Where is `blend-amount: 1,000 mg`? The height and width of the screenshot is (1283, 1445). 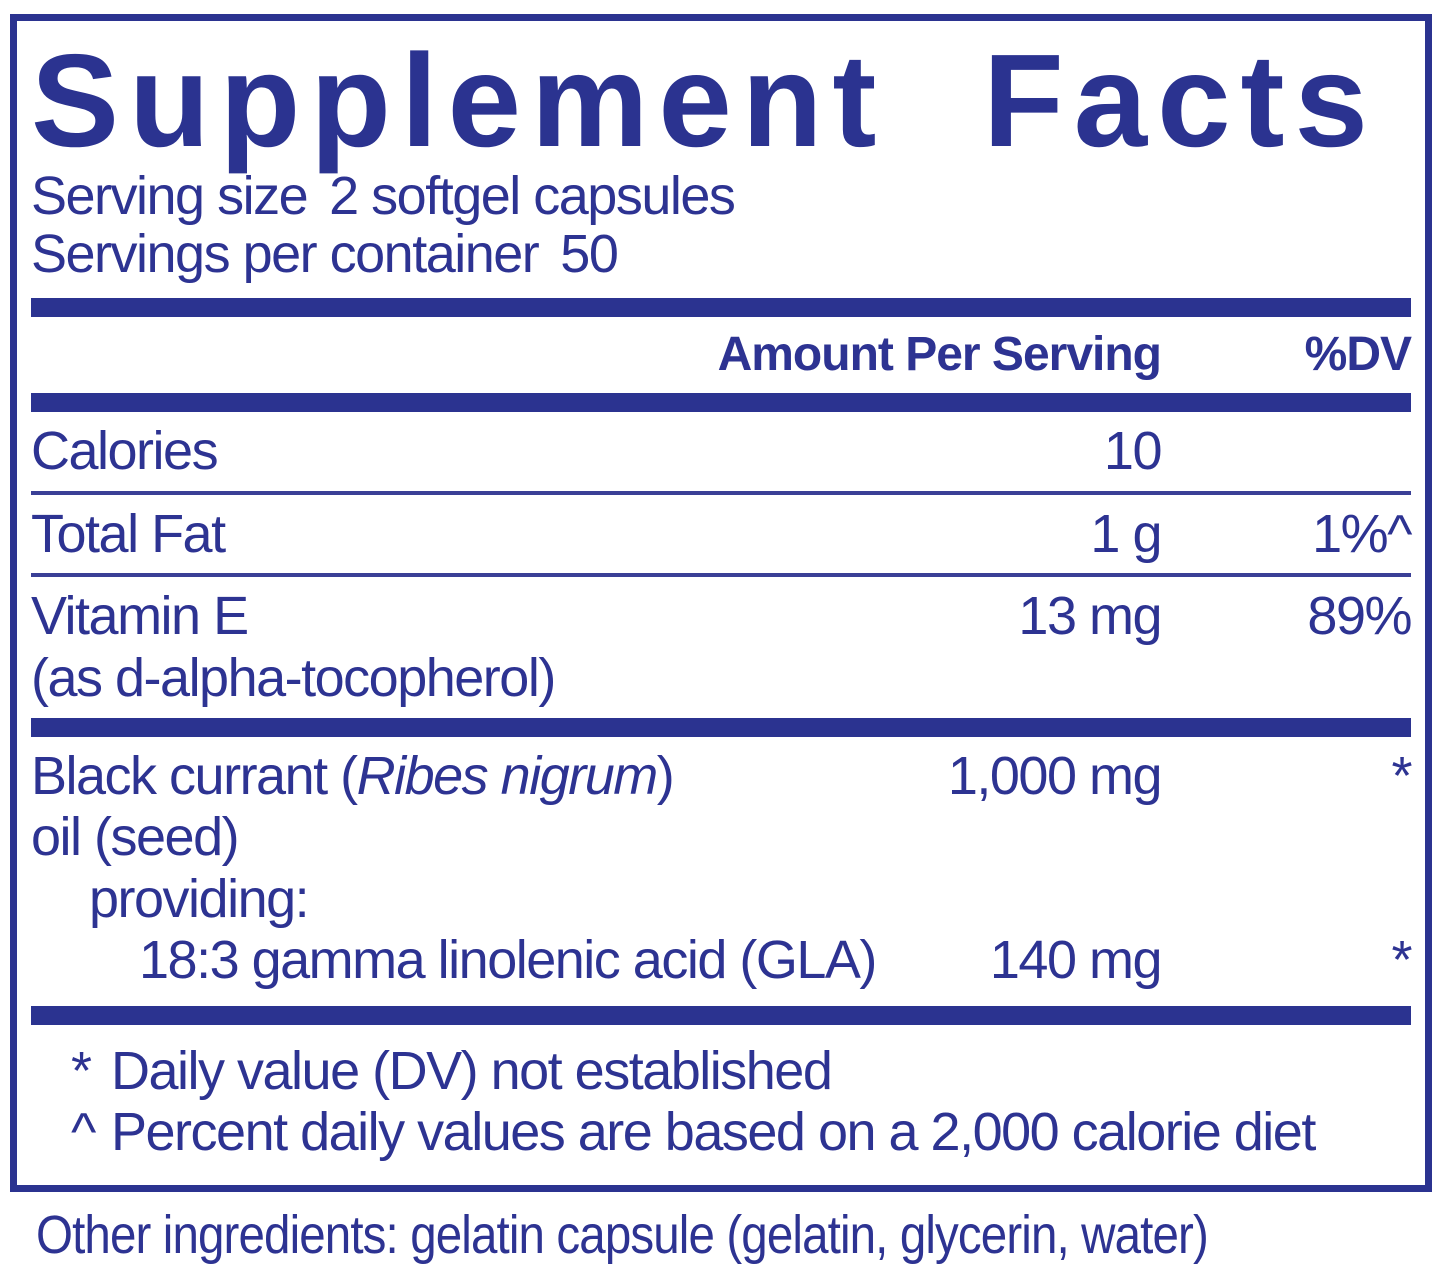
blend-amount: 1,000 mg is located at coordinates (1055, 775).